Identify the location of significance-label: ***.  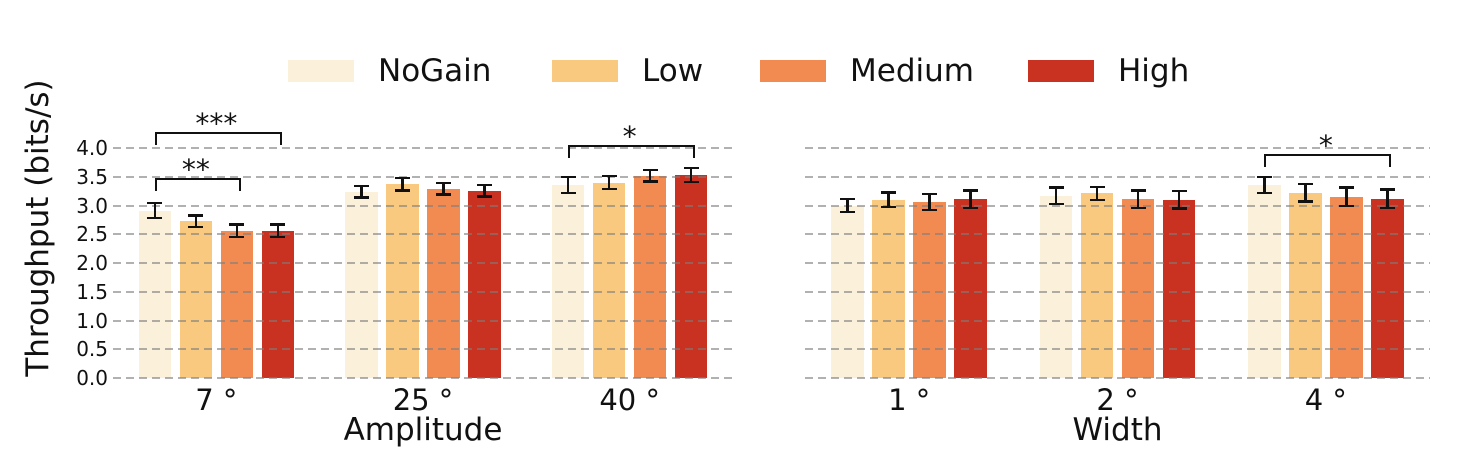
(216, 123).